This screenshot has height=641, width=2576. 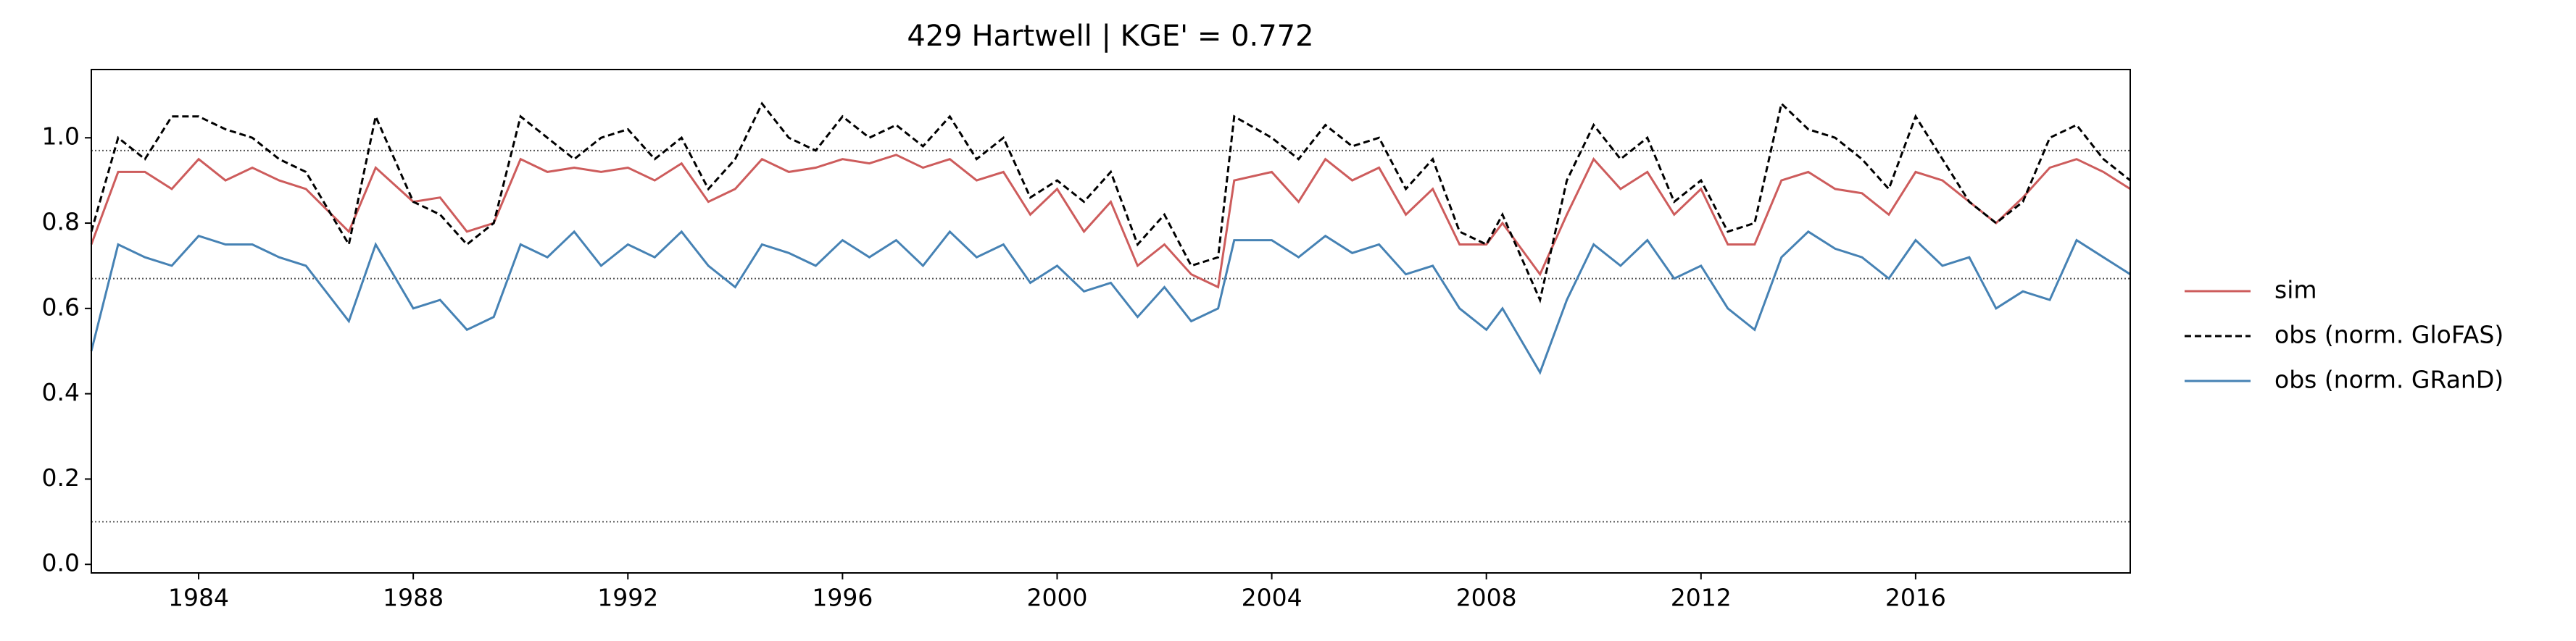 I want to click on x-tick-label: 2016, so click(x=1915, y=598).